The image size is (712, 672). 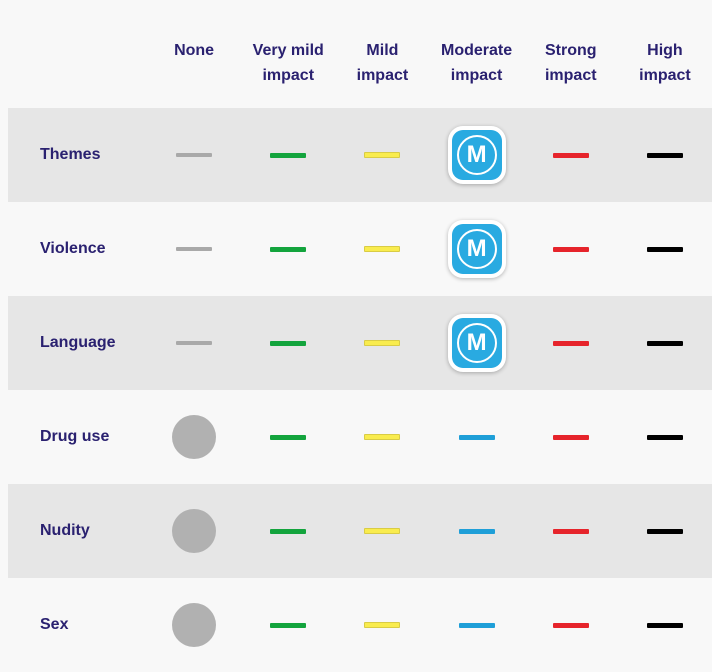 What do you see at coordinates (477, 63) in the screenshot?
I see `column-header-label: Moderate impact` at bounding box center [477, 63].